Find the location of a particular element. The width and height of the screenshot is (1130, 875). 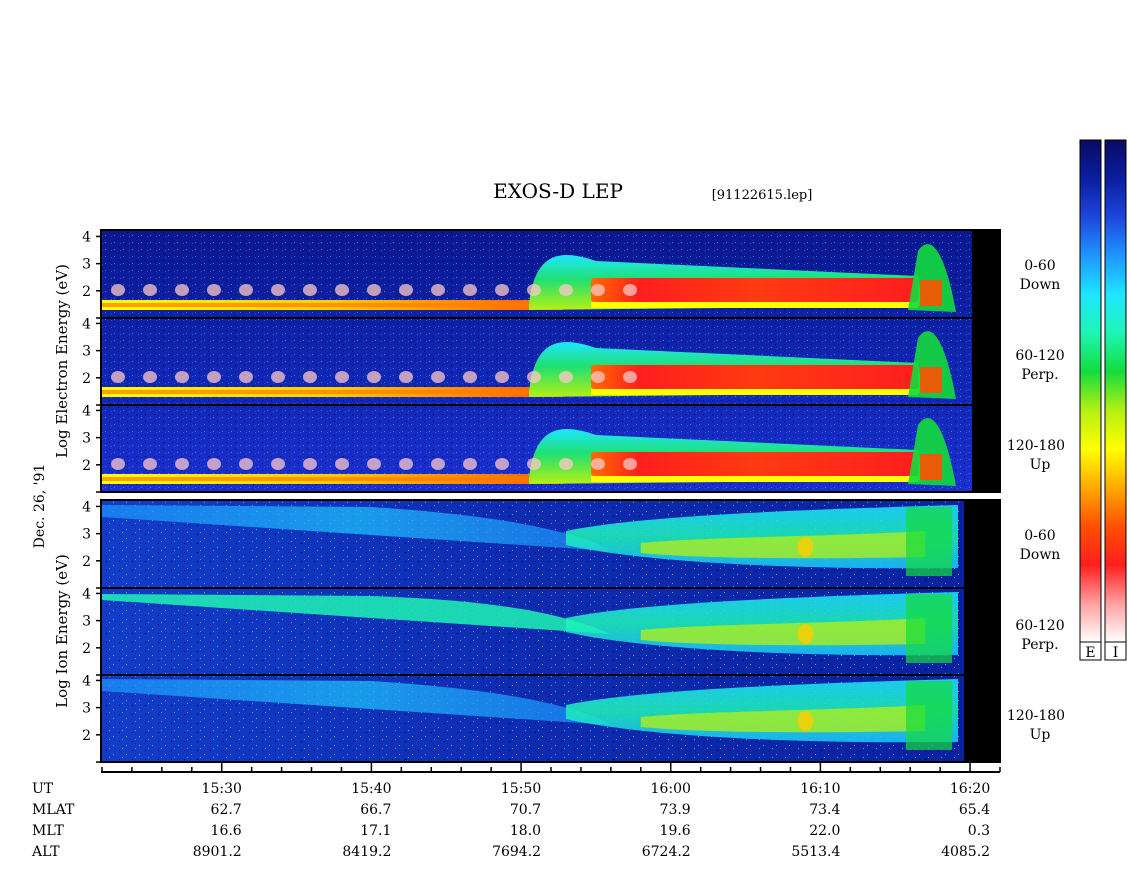

figure-title: EXOS-D LEP is located at coordinates (558, 191).